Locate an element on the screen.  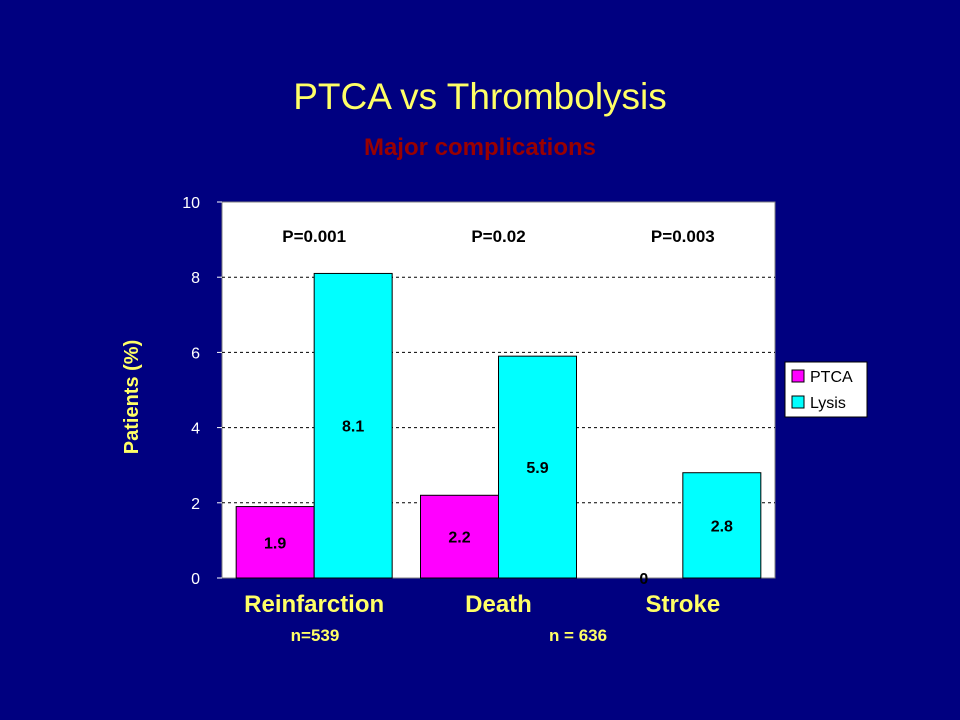
y-tick-label: 0 is located at coordinates (195, 579).